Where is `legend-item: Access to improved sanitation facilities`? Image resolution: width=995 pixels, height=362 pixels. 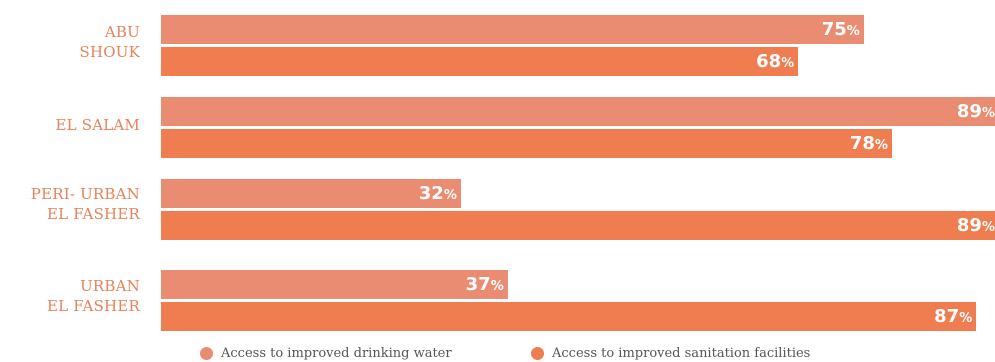 legend-item: Access to improved sanitation facilities is located at coordinates (670, 353).